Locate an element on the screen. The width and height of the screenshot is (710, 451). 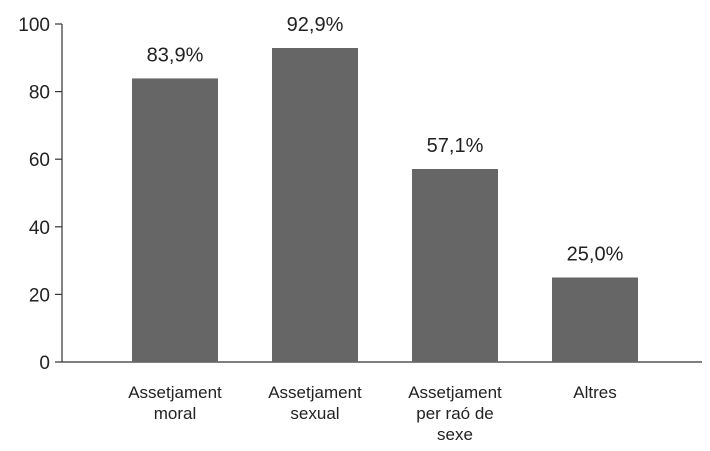
category-label-line: sexual is located at coordinates (314, 413).